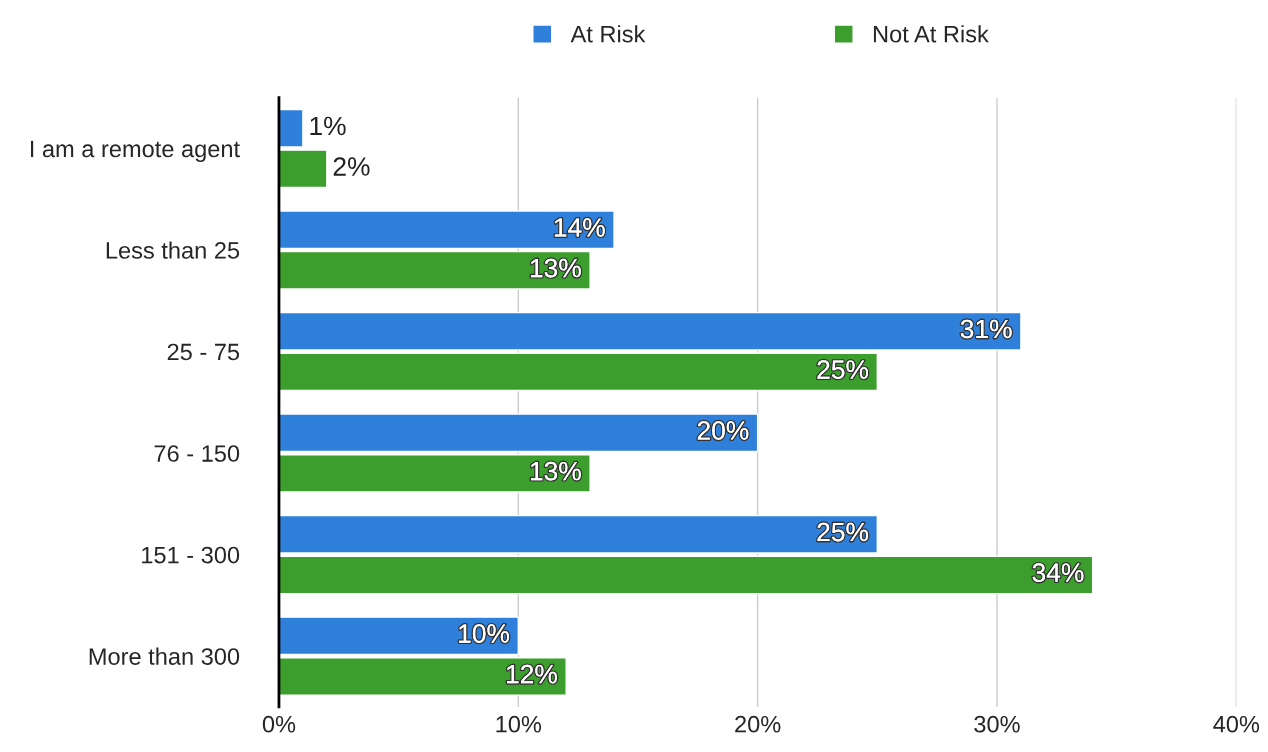 The image size is (1268, 752). Describe the element at coordinates (203, 352) in the screenshot. I see `y-tick-label: 25 - 75` at that location.